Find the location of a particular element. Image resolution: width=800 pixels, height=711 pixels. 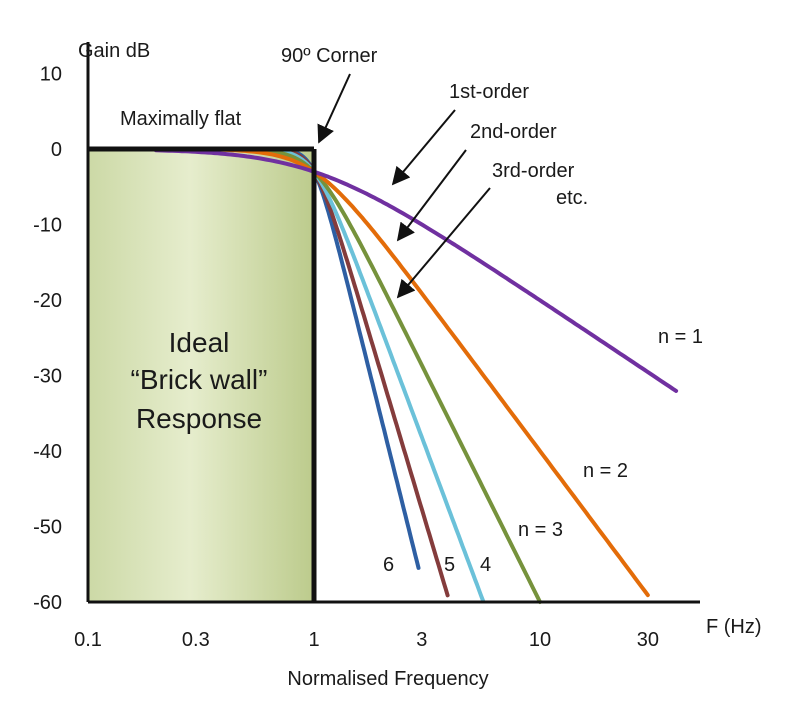

ideal-label-line-1: Ideal is located at coordinates (199, 342).